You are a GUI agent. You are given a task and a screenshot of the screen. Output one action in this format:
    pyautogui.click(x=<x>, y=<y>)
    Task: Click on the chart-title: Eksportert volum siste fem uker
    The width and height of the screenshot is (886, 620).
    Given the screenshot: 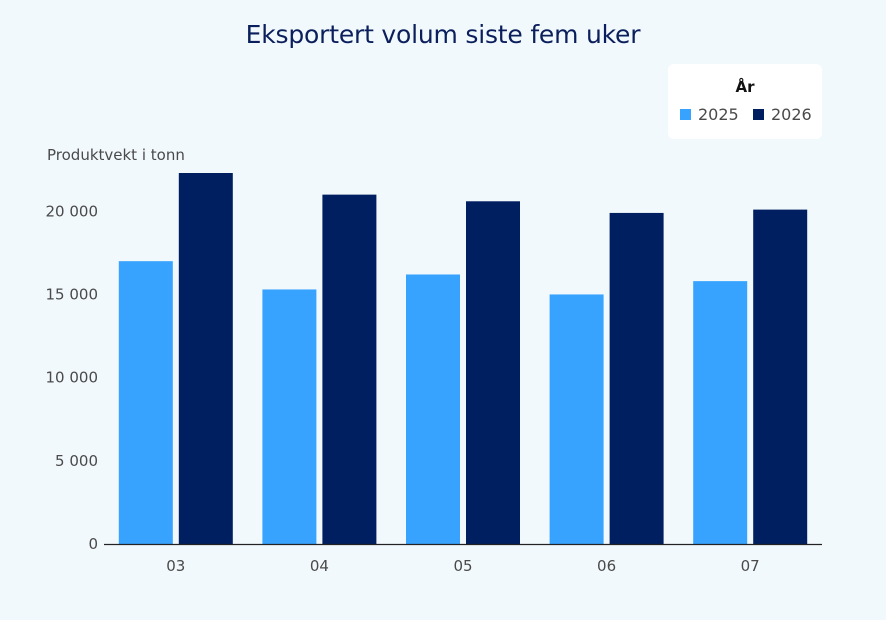 What is the action you would take?
    pyautogui.click(x=443, y=34)
    